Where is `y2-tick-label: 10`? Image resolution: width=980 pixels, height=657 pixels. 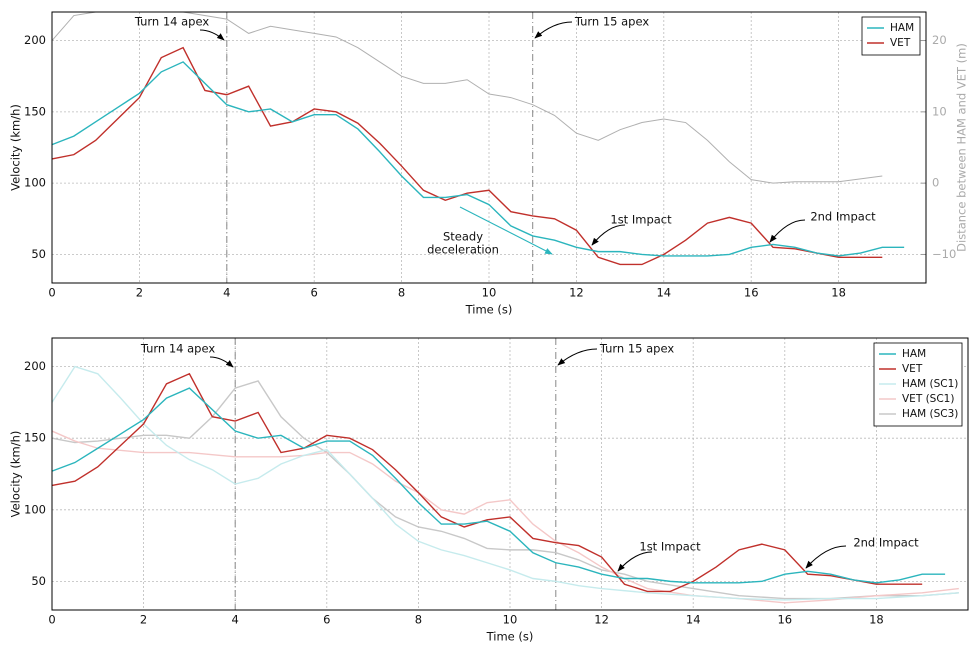 y2-tick-label: 10 is located at coordinates (939, 111).